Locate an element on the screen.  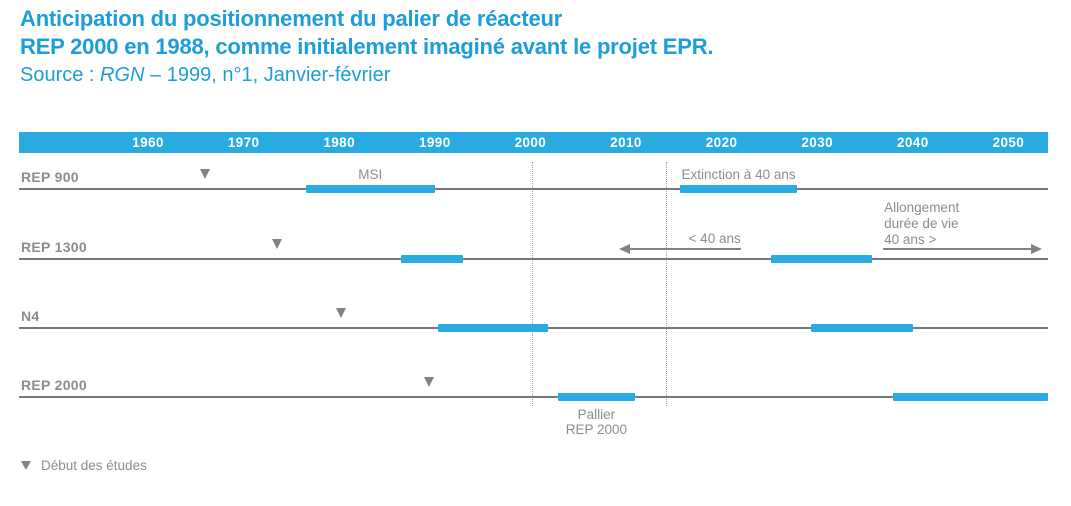
bar-label: MSI is located at coordinates (370, 174).